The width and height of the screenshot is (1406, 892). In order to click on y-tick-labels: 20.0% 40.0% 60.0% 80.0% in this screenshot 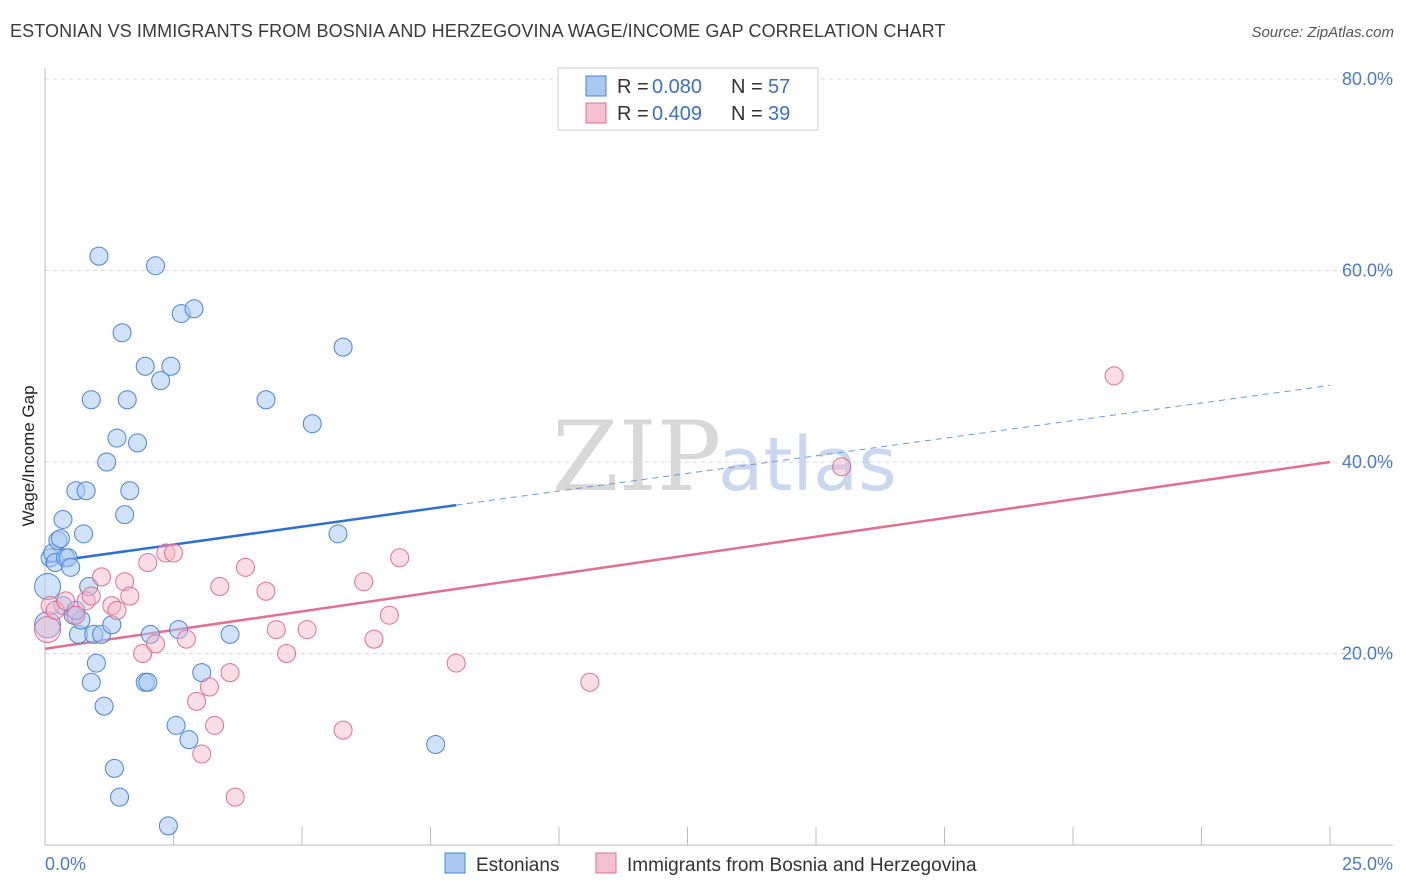, I will do `click(1367, 366)`.